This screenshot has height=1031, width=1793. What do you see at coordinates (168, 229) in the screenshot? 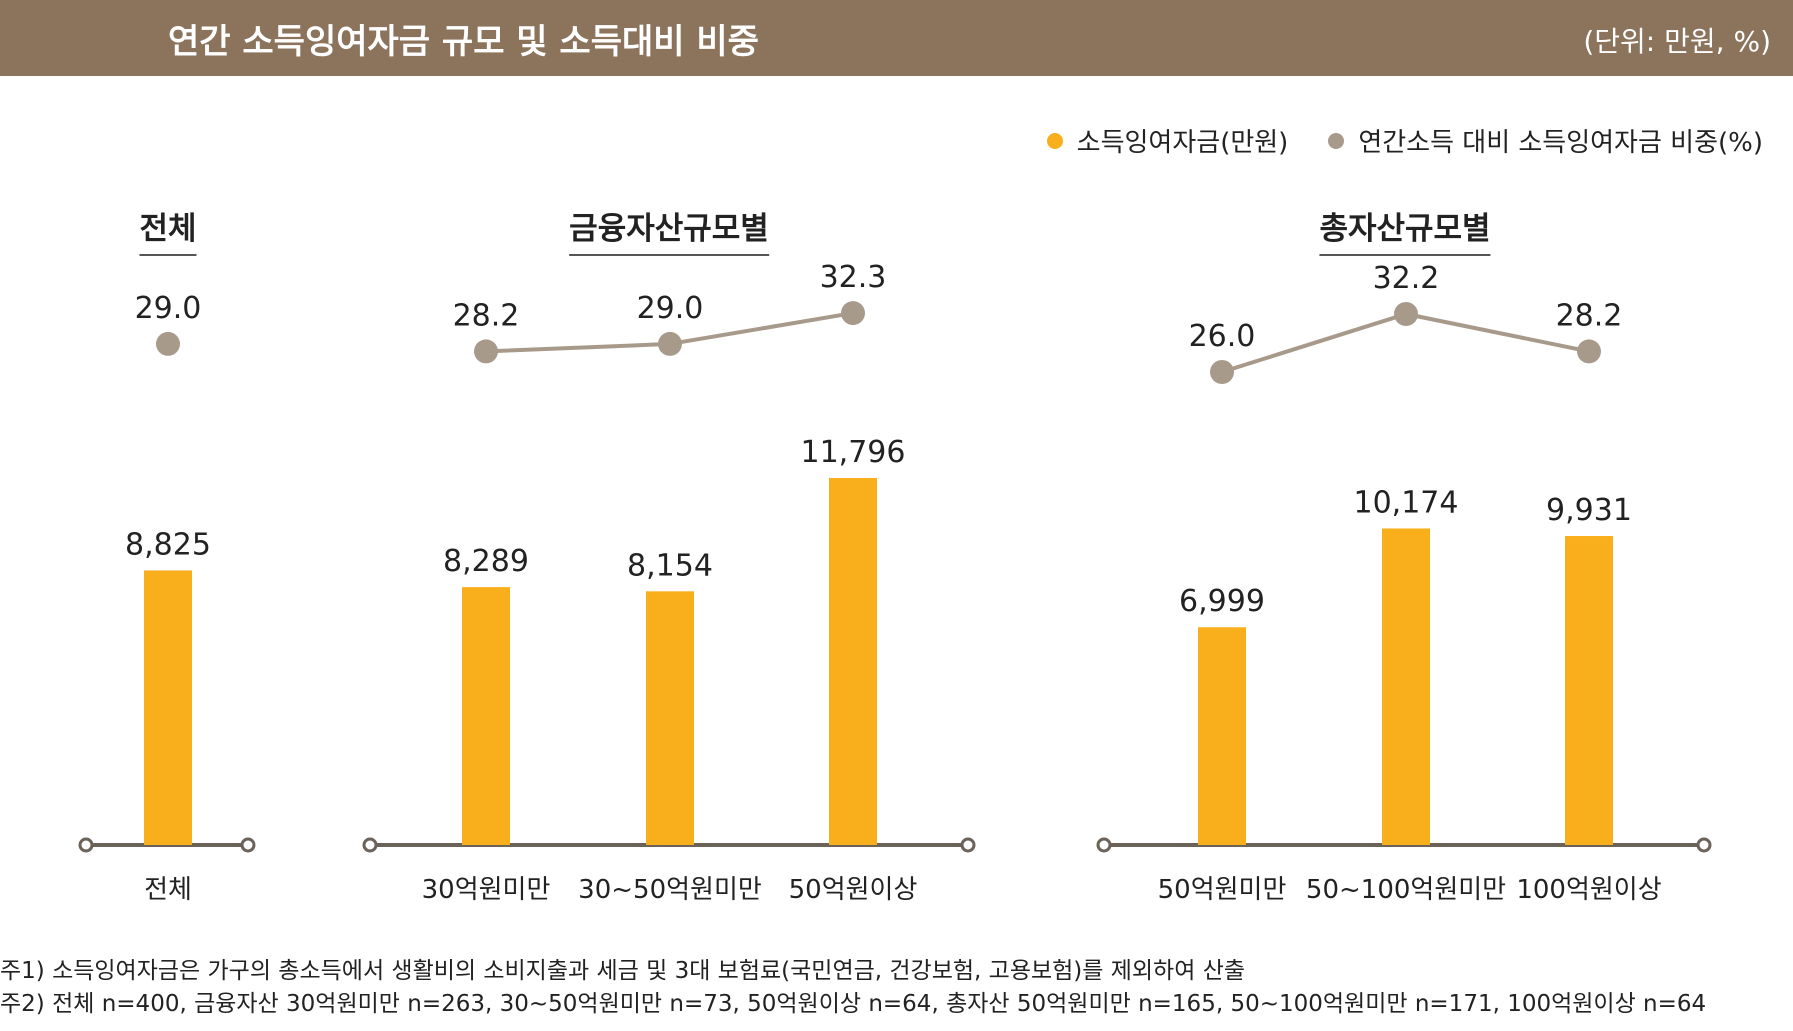
I see `section-title-total: 전체` at bounding box center [168, 229].